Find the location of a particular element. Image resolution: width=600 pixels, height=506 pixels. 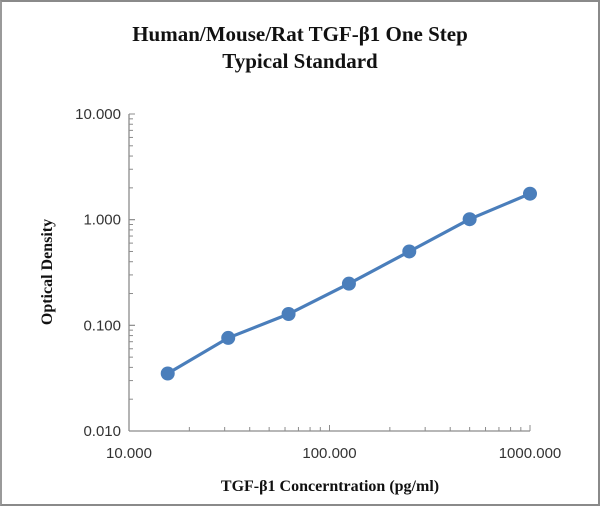

x-axis-title: TGF-β1 Concerntration (pg/ml) is located at coordinates (330, 486).